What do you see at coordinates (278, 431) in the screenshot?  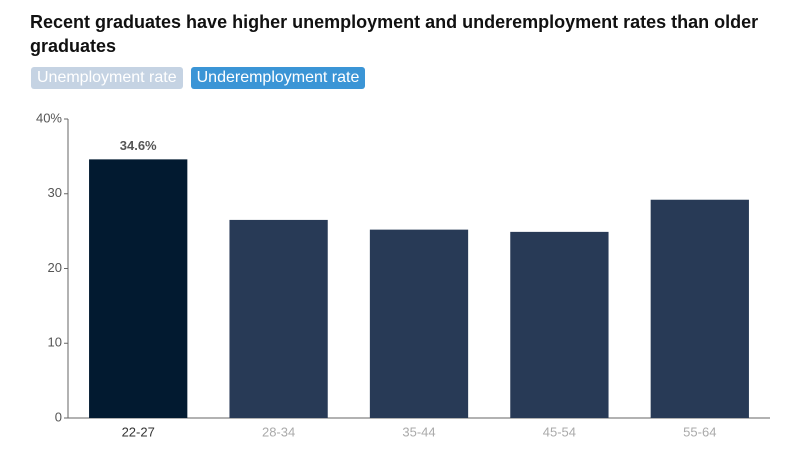 I see `x-tick-label: 28-34` at bounding box center [278, 431].